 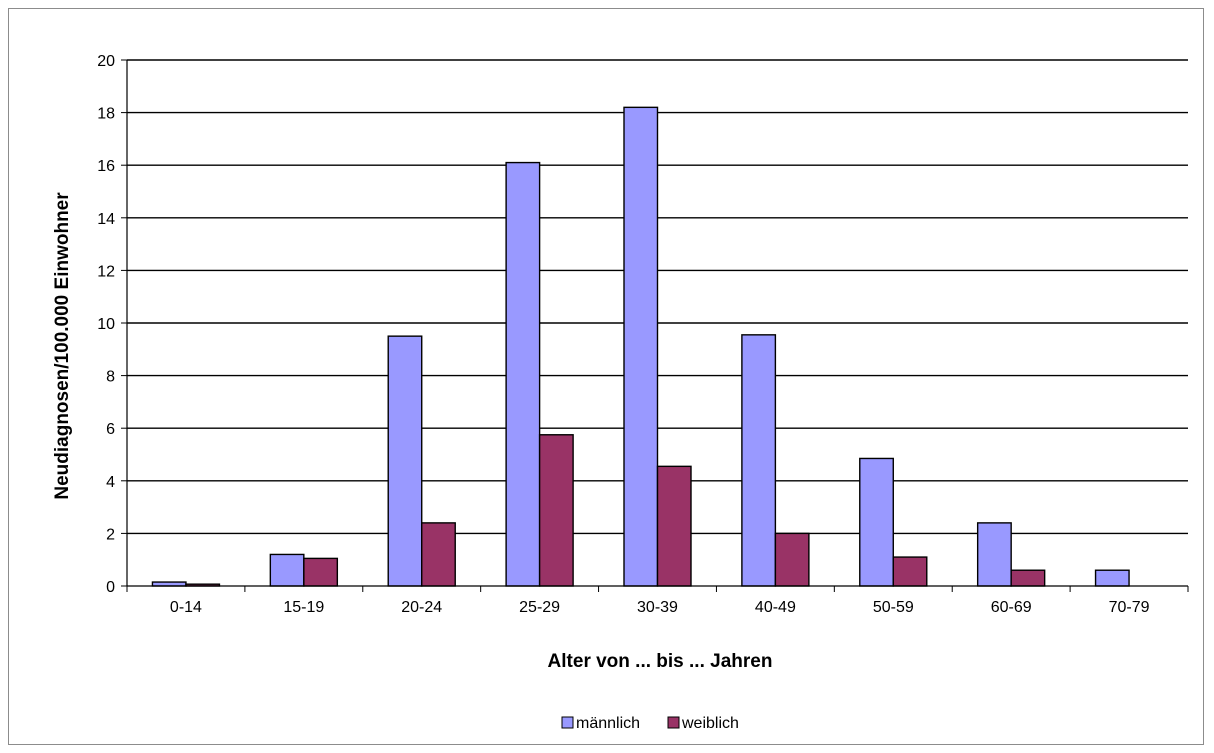 What do you see at coordinates (106, 166) in the screenshot?
I see `y-tick-label: 16` at bounding box center [106, 166].